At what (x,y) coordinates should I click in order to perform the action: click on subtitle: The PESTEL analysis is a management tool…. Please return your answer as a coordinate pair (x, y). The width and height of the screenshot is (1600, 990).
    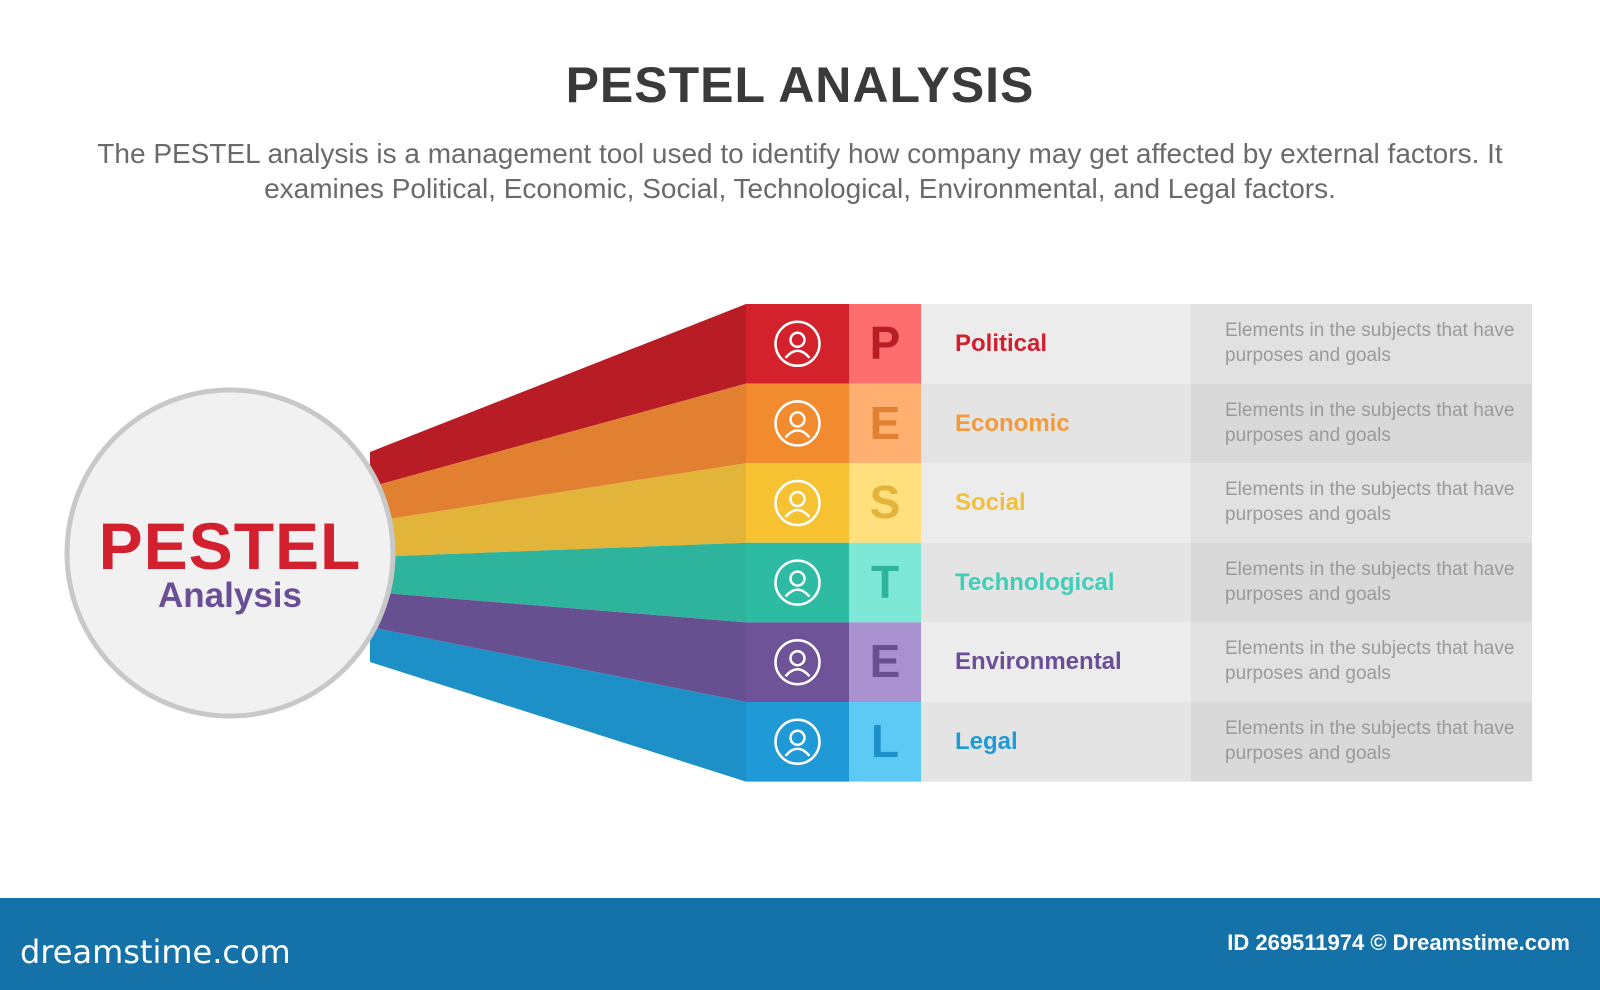
    Looking at the image, I should click on (800, 171).